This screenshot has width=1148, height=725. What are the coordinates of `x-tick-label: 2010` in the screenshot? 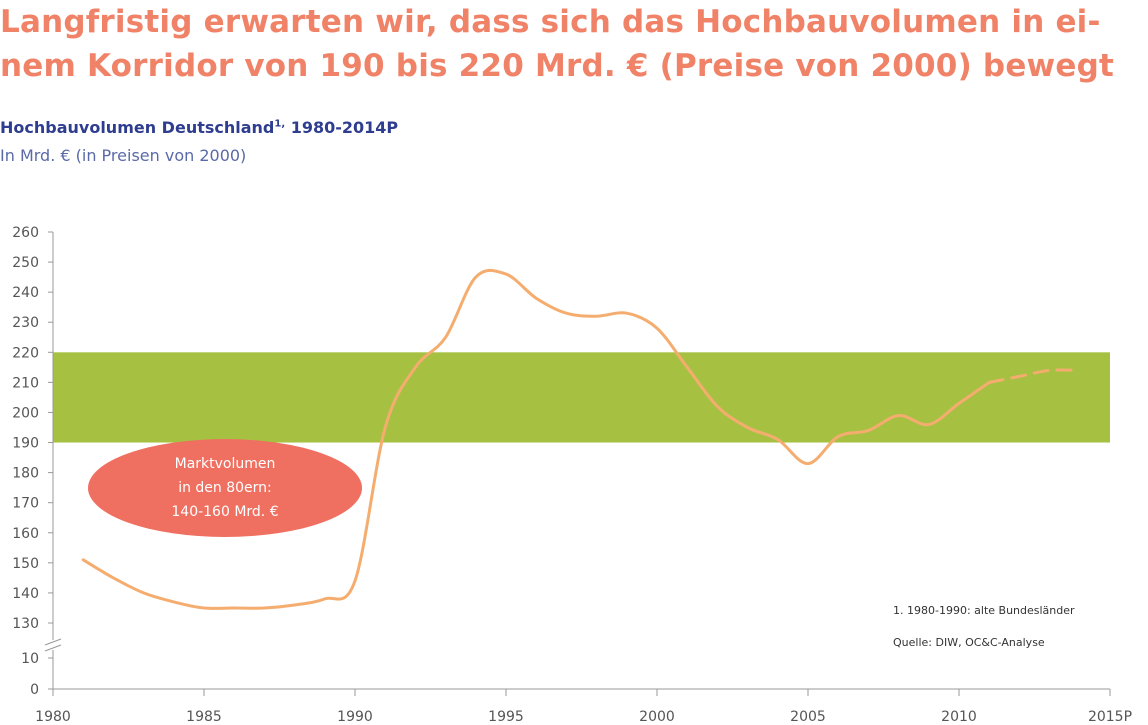 It's located at (959, 717).